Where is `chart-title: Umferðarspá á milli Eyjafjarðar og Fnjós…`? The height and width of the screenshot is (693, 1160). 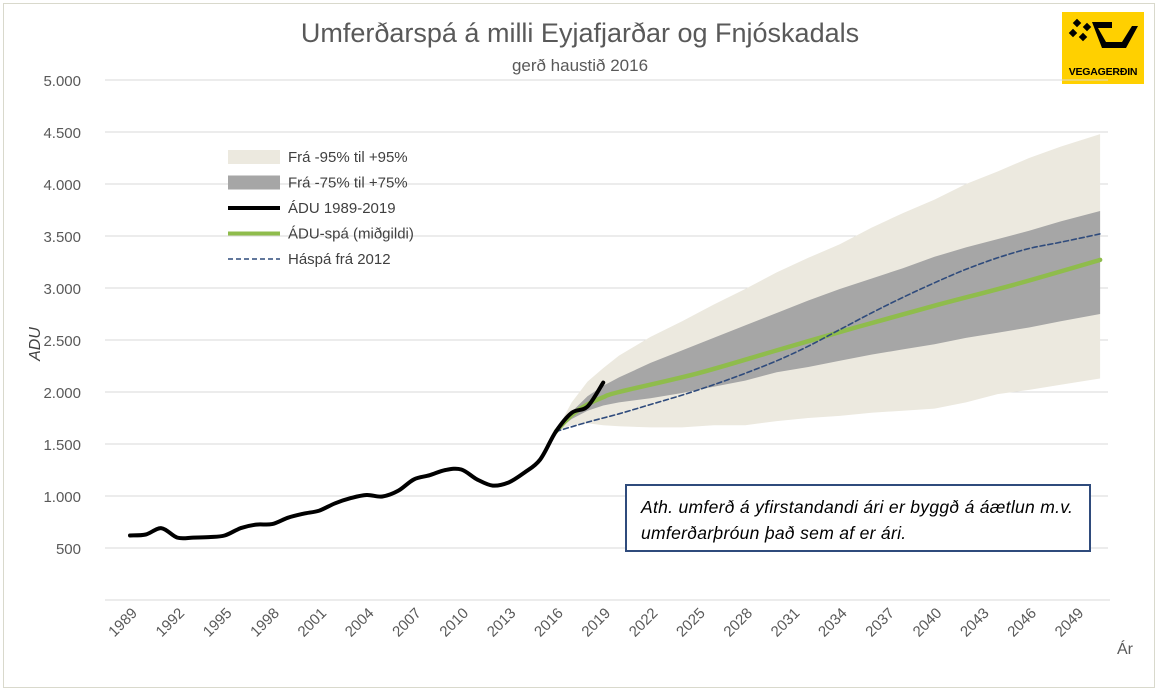
chart-title: Umferðarspá á milli Eyjafjarðar og Fnjós… is located at coordinates (580, 33).